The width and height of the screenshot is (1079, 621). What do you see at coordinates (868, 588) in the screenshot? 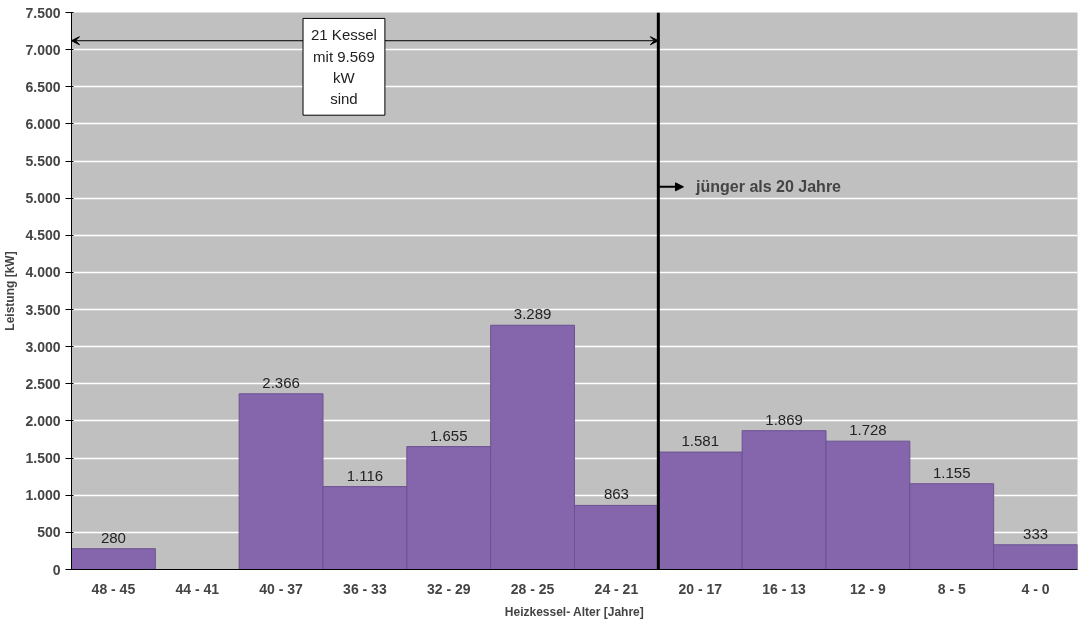
I see `x-tick-label: 12 - 9` at bounding box center [868, 588].